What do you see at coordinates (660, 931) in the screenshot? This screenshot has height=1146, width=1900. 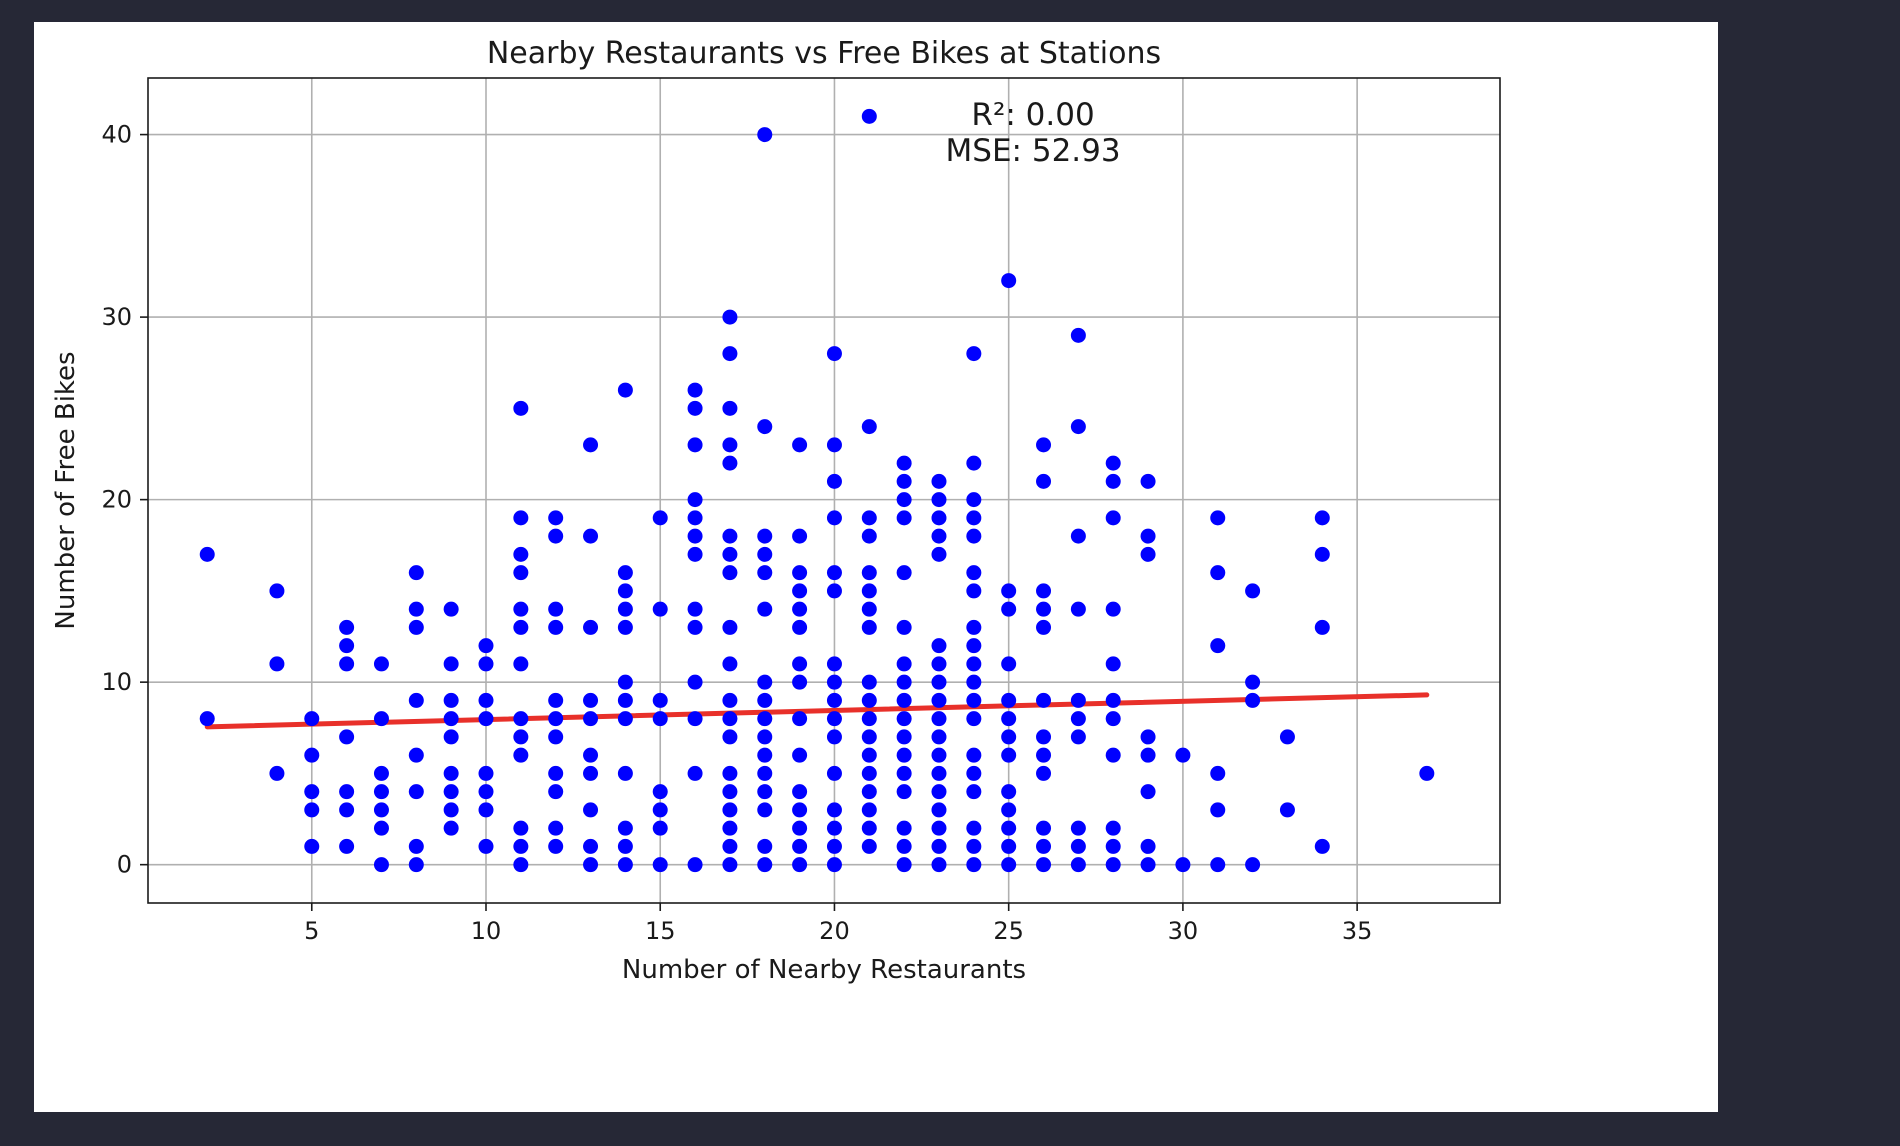 I see `x-tick-label: 15` at bounding box center [660, 931].